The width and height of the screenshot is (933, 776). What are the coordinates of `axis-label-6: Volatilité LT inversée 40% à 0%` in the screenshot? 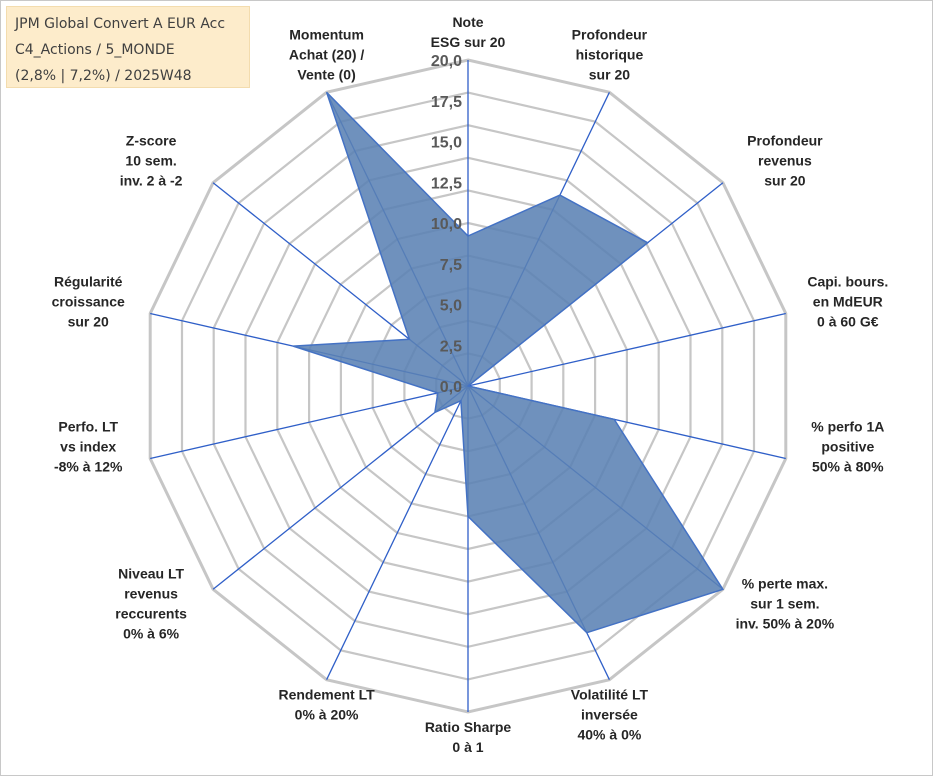 It's located at (610, 715).